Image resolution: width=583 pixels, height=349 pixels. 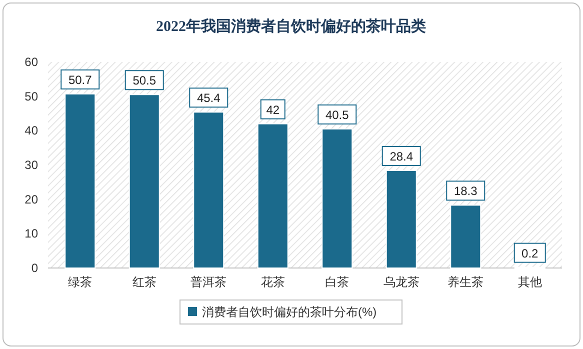 What do you see at coordinates (466, 191) in the screenshot?
I see `data-label: 18.3` at bounding box center [466, 191].